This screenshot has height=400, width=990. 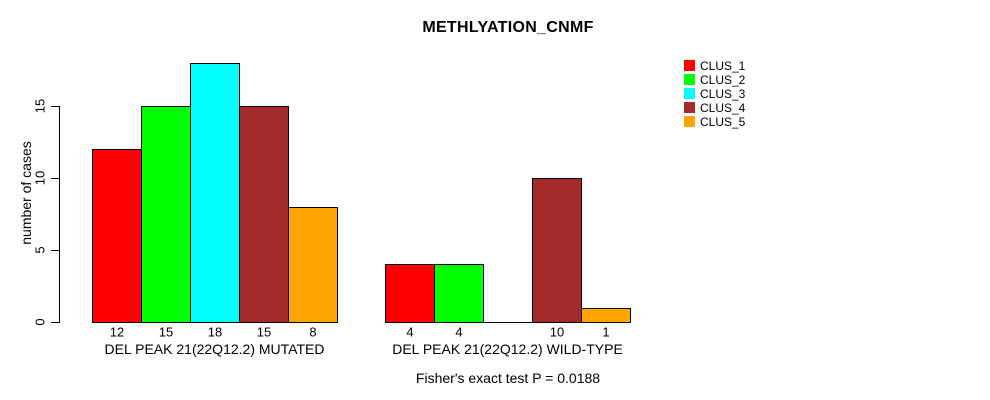 I want to click on legend-label: CLUS_4, so click(x=723, y=107).